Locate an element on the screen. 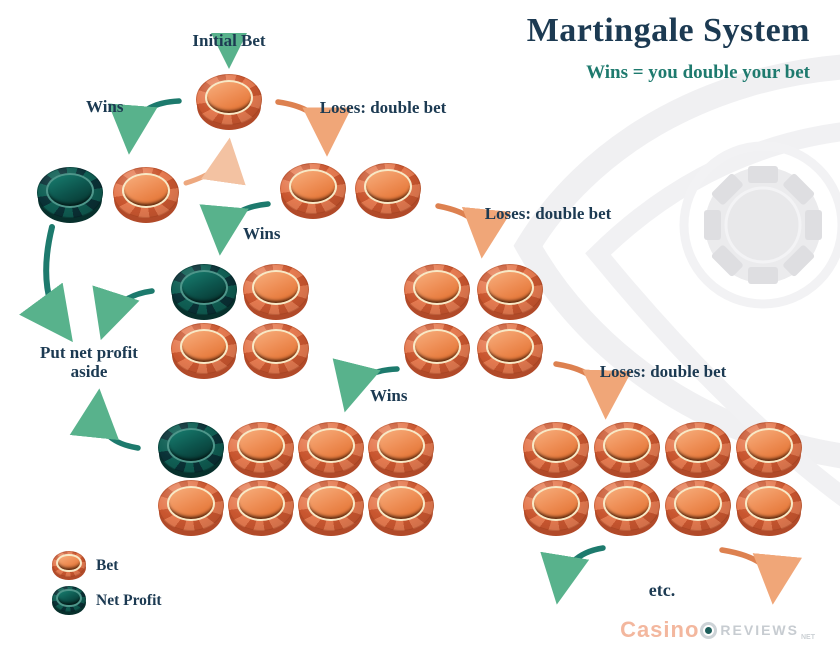  put-net-profit-line1: Put net profit is located at coordinates (89, 352).